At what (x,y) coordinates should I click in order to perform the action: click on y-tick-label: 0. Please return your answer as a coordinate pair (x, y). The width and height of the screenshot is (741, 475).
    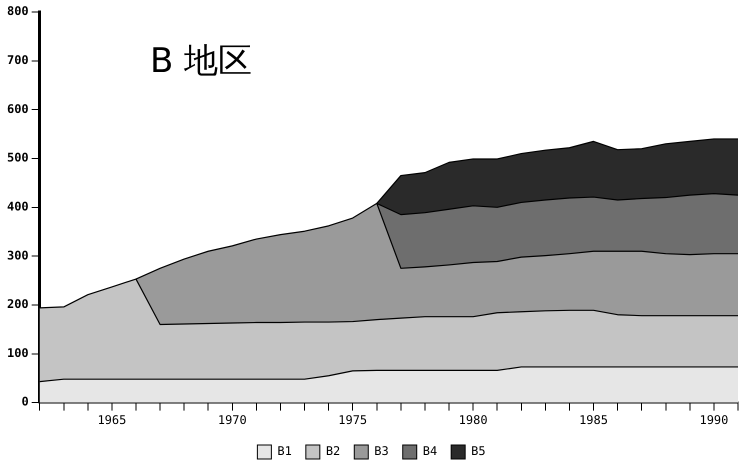
    Looking at the image, I should click on (25, 401).